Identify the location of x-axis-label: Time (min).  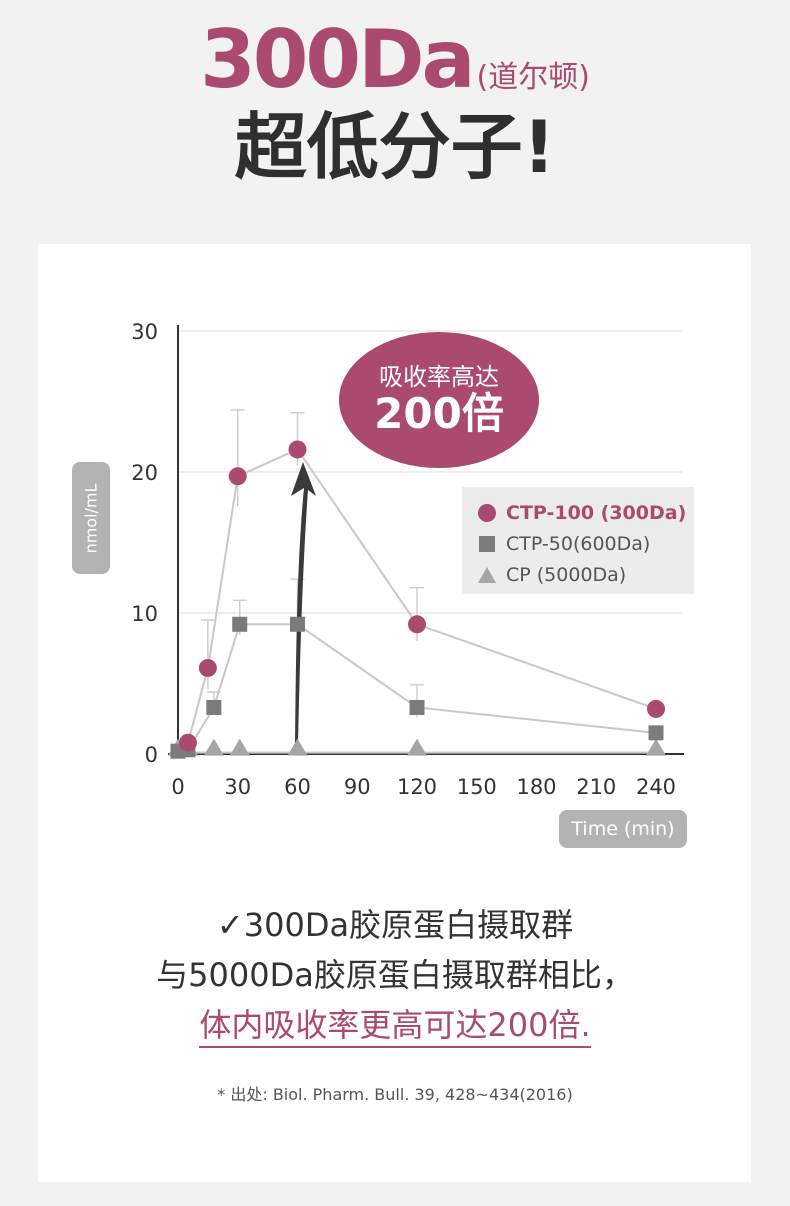
(623, 829).